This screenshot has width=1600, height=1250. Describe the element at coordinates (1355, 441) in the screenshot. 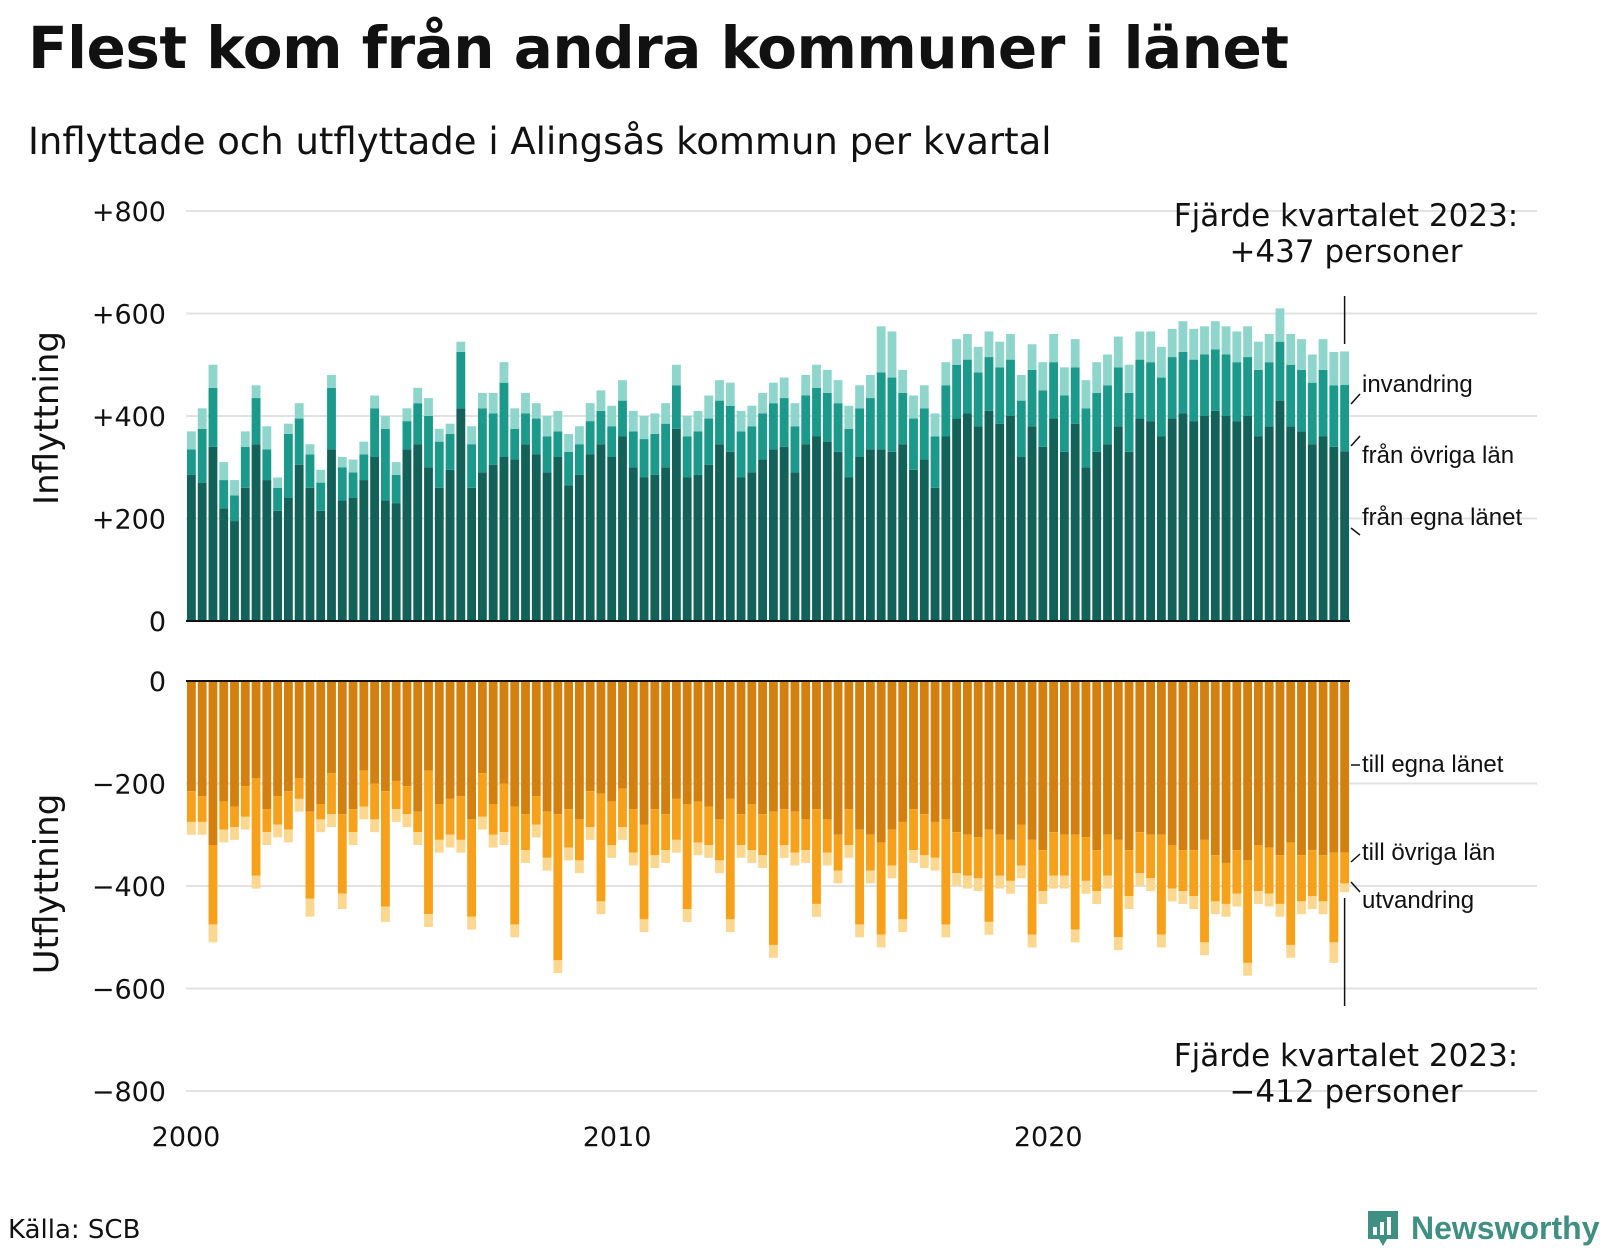

I see `label-leader-line` at that location.